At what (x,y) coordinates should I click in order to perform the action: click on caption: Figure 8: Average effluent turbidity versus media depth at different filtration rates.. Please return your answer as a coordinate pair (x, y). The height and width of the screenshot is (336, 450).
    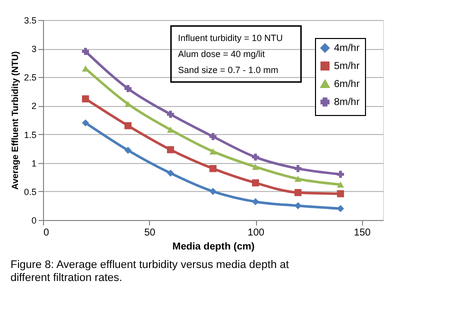
    Looking at the image, I should click on (149, 271).